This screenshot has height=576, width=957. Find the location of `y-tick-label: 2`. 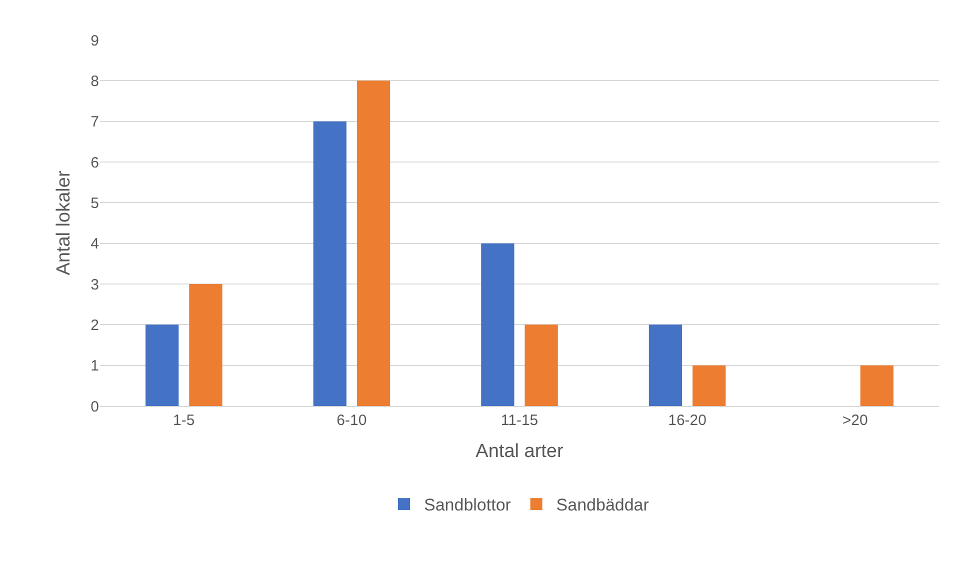

y-tick-label: 2 is located at coordinates (94, 325).